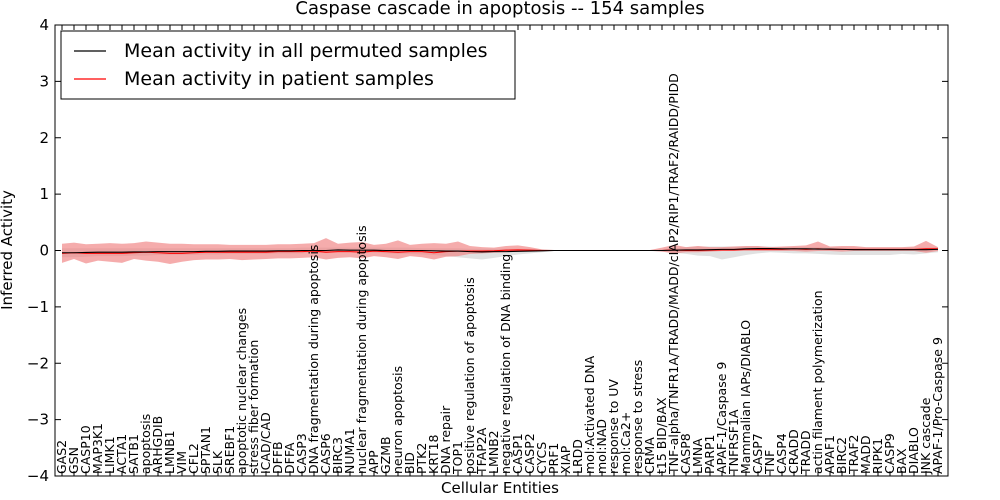  Describe the element at coordinates (44, 251) in the screenshot. I see `y-tick-label: 0` at that location.